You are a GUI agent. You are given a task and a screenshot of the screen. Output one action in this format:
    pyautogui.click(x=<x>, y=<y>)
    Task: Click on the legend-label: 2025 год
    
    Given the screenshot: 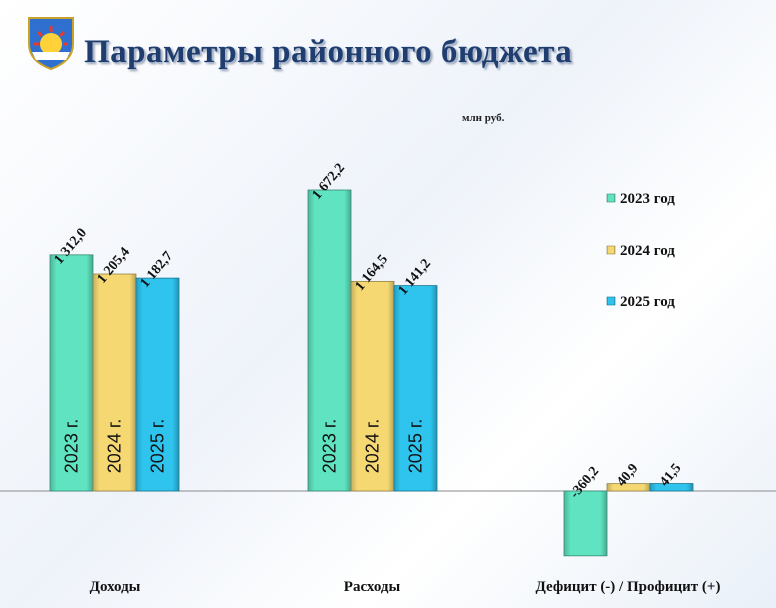 What is the action you would take?
    pyautogui.click(x=647, y=302)
    